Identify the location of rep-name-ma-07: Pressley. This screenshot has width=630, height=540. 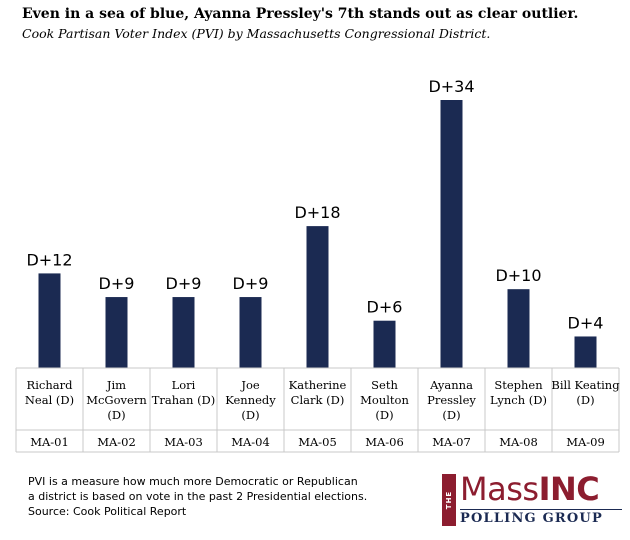
(451, 400).